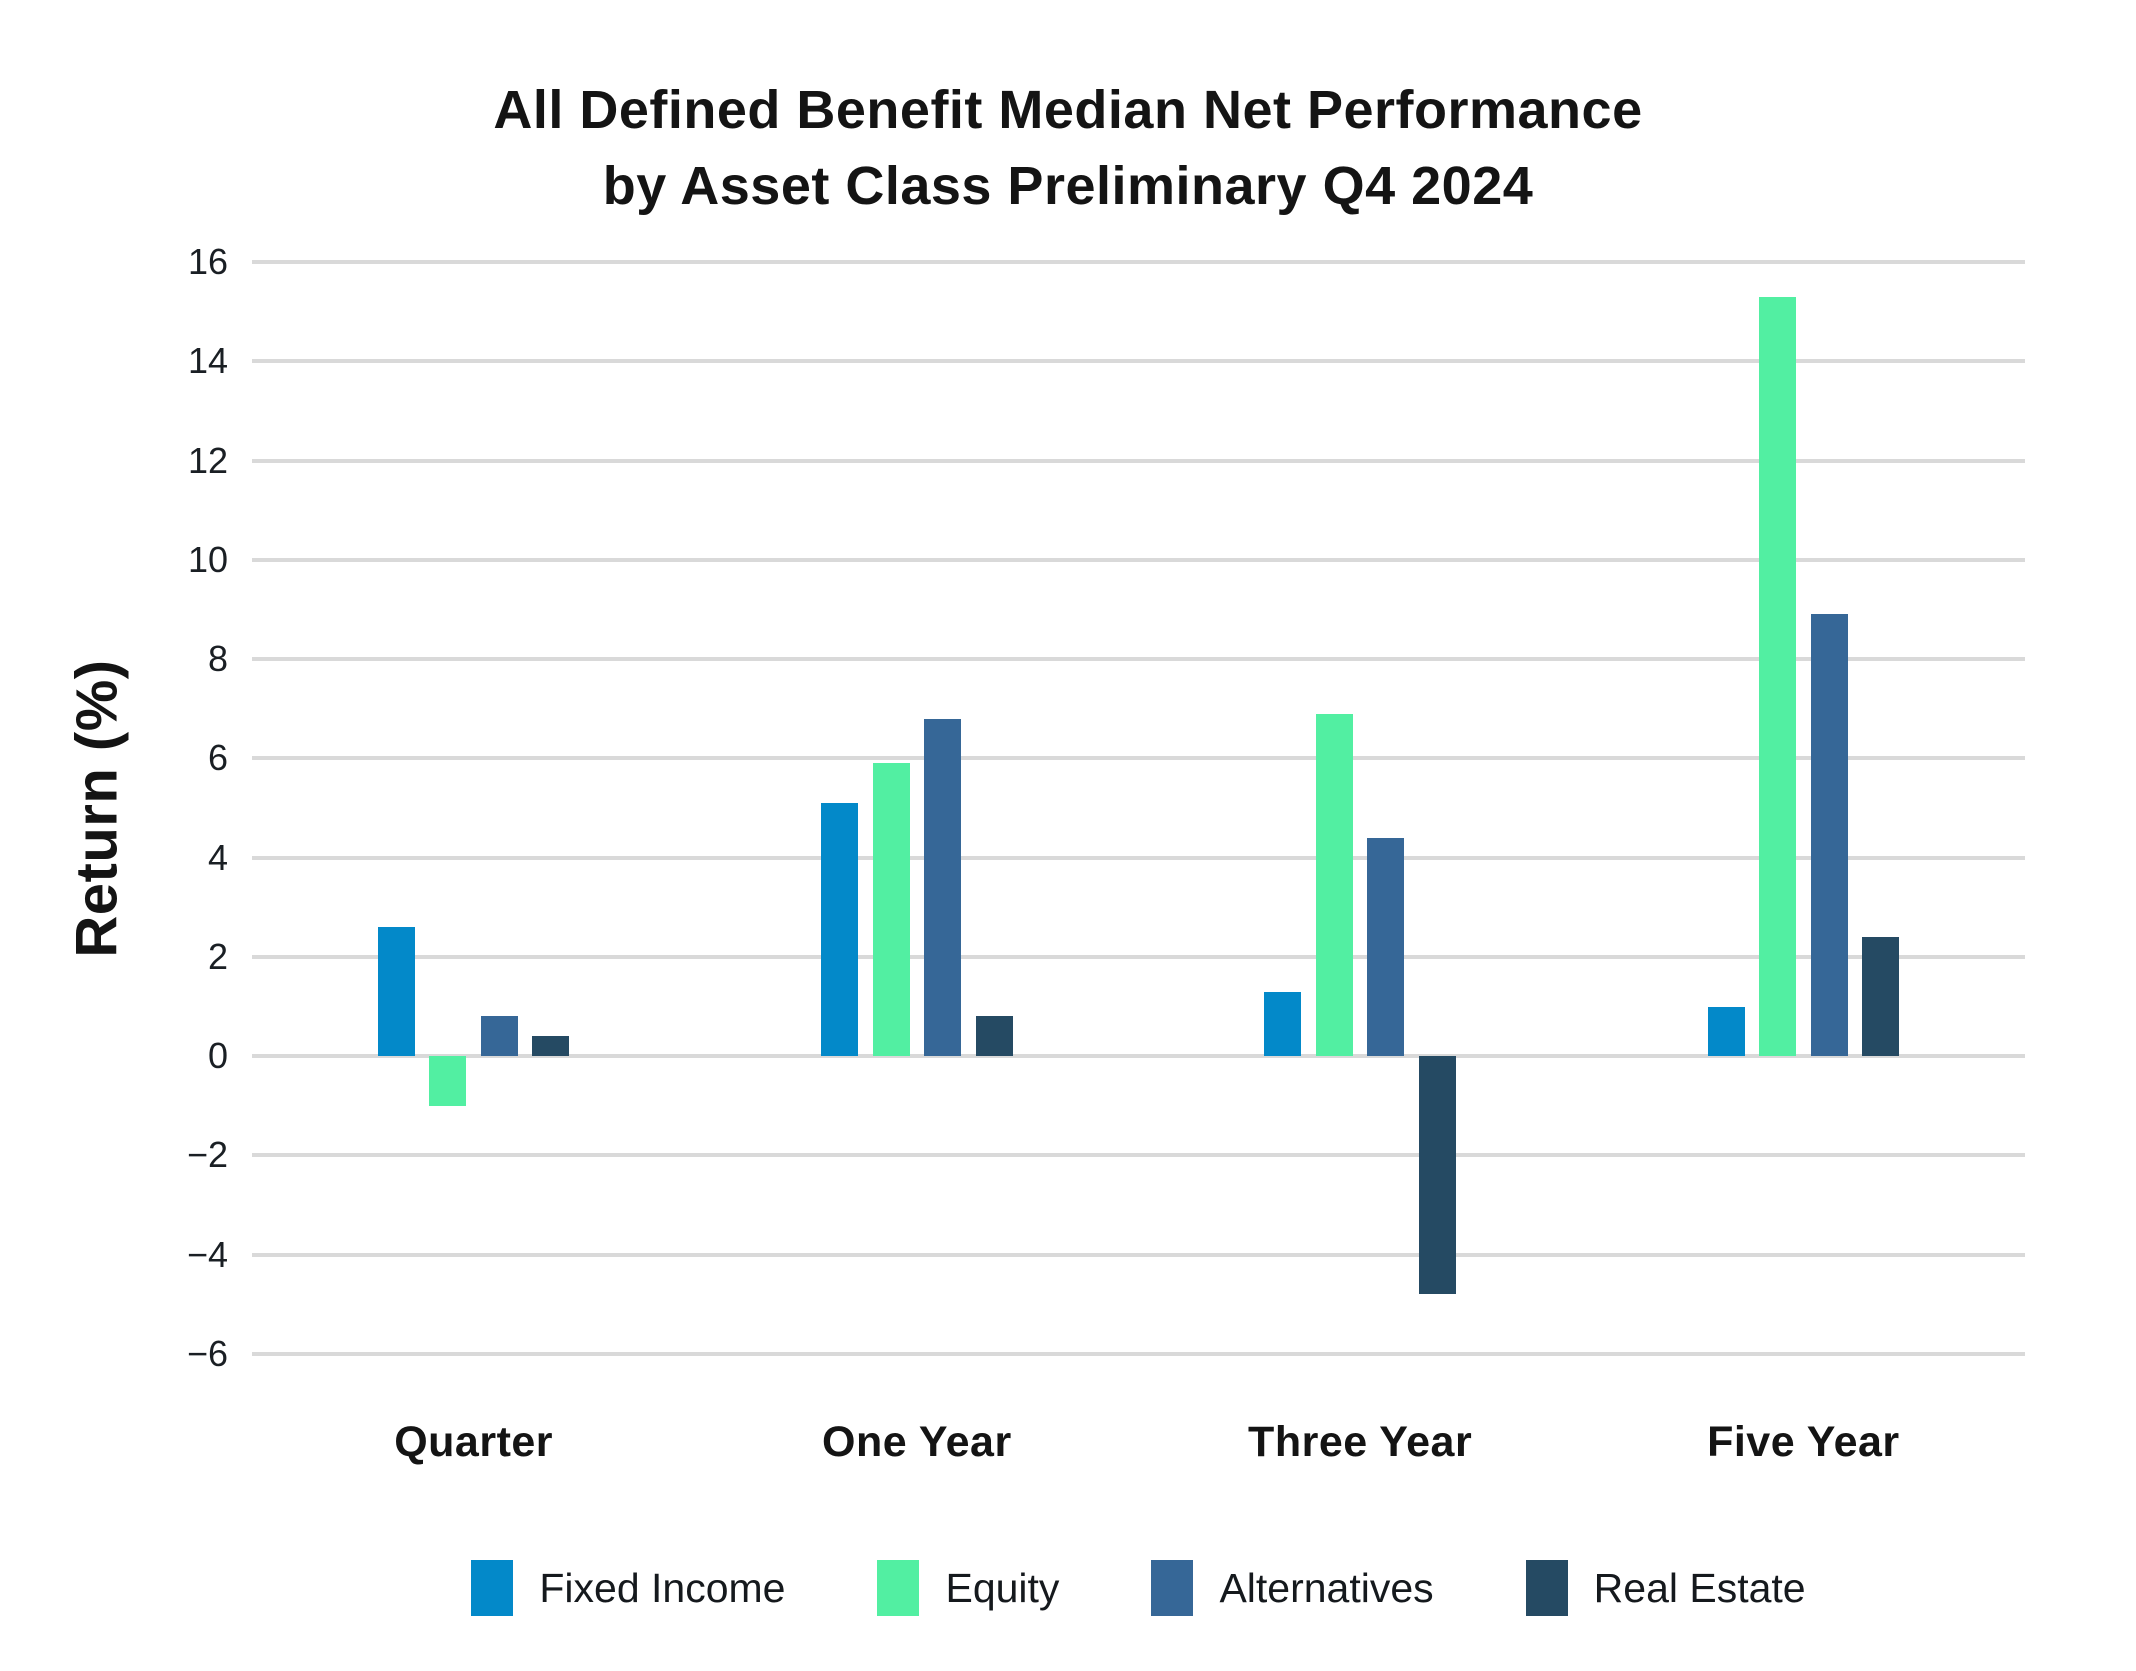 The height and width of the screenshot is (1671, 2136). I want to click on bar-equity-three-year, so click(1334, 885).